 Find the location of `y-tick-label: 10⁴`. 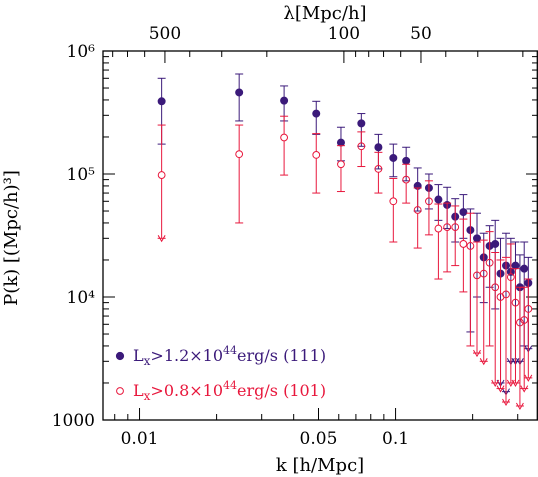

y-tick-label: 10⁴ is located at coordinates (81, 298).